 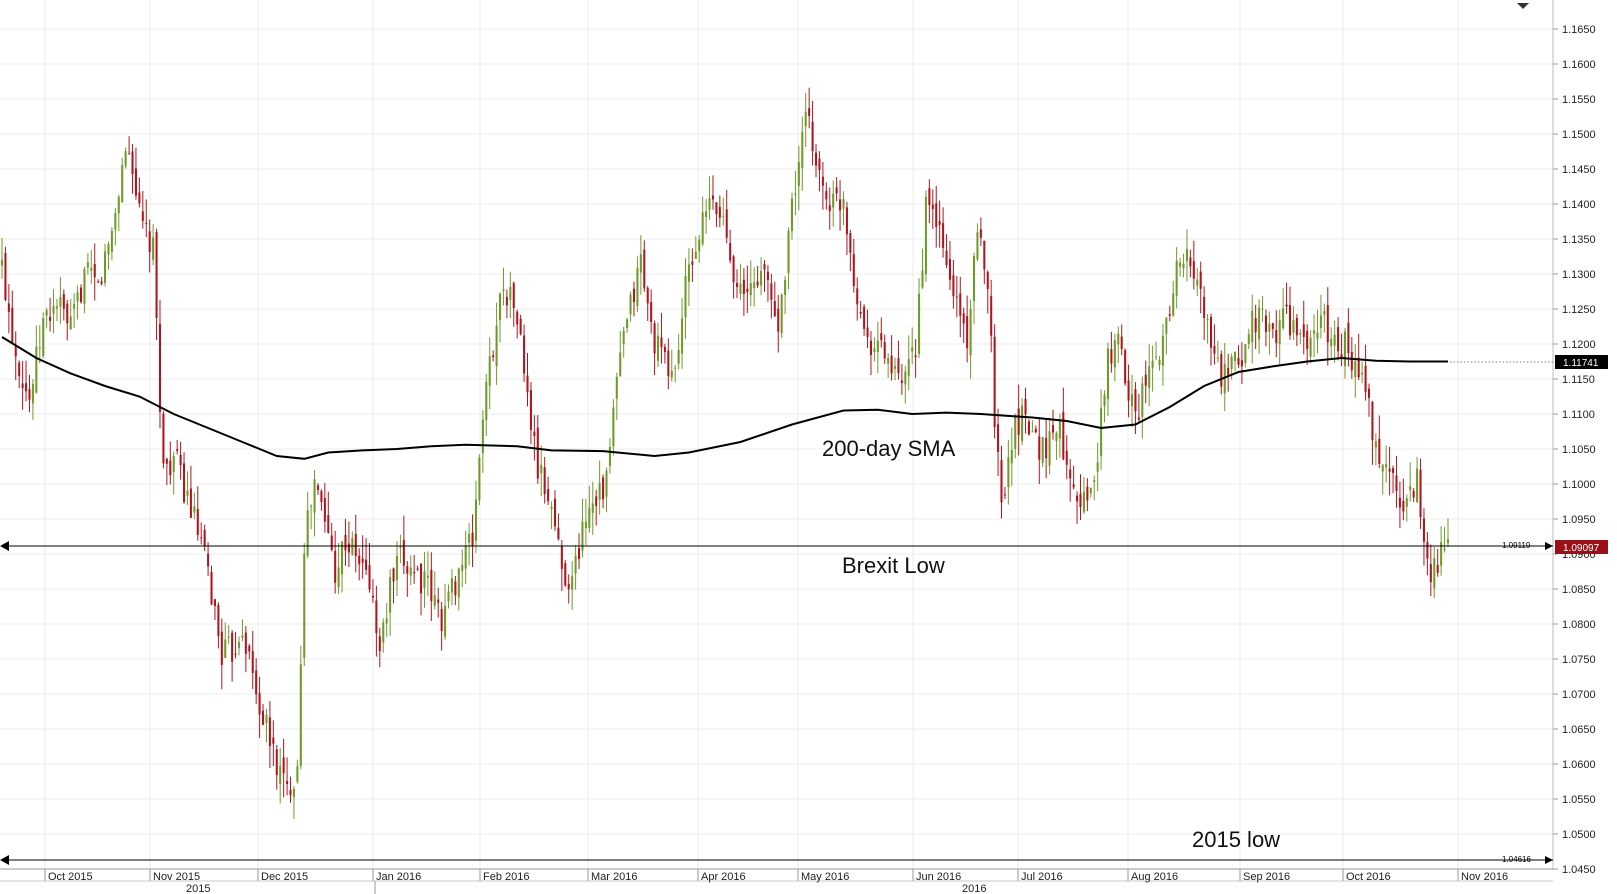 What do you see at coordinates (1579, 310) in the screenshot?
I see `y-tick-label: 1.1250` at bounding box center [1579, 310].